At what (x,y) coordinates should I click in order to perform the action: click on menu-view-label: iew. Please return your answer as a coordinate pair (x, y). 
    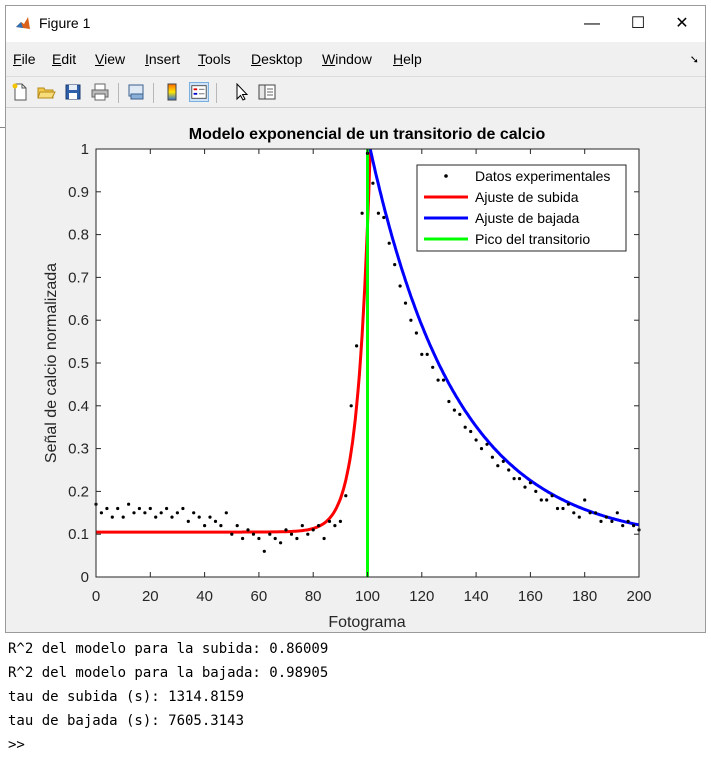
    Looking at the image, I should click on (115, 59).